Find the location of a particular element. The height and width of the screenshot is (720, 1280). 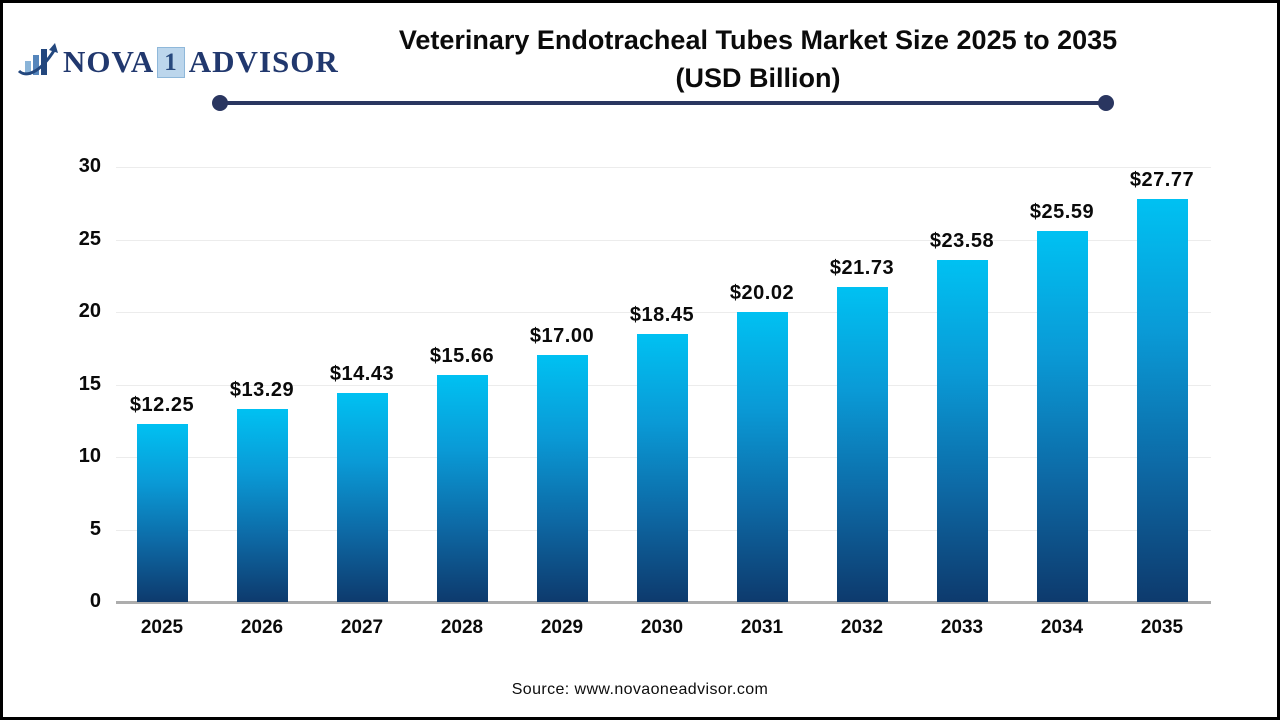

x-tick-label-2030: 2030 is located at coordinates (662, 627).